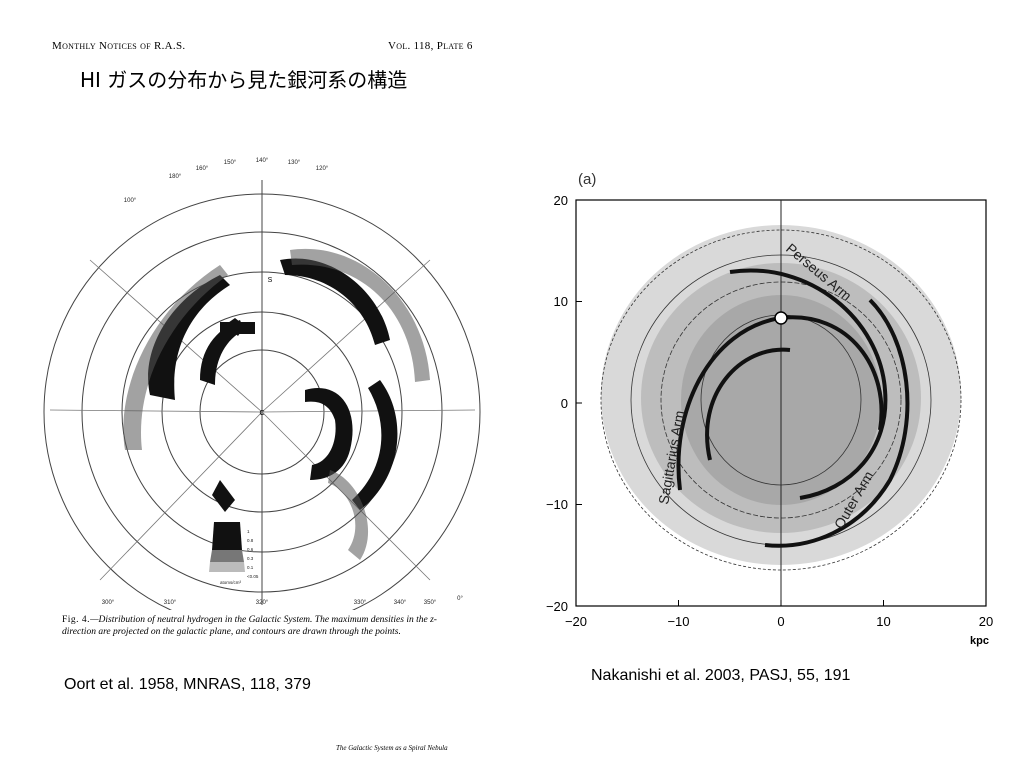 This screenshot has width=1024, height=768. Describe the element at coordinates (250, 549) in the screenshot. I see `legend-level: 0.6` at that location.